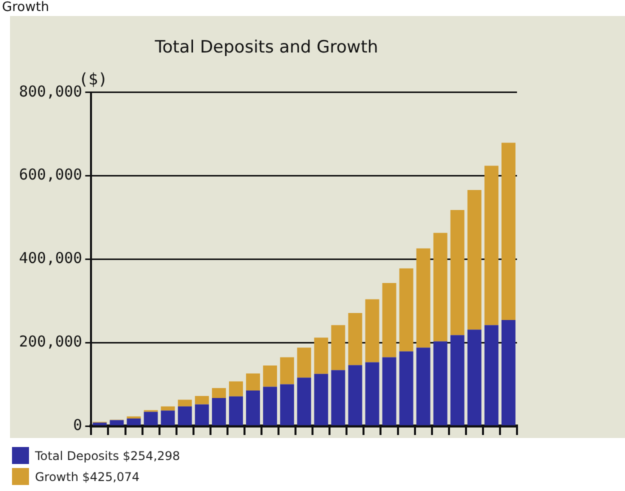 Image resolution: width=625 pixels, height=491 pixels. I want to click on chart-title: Total Deposits and Growth, so click(266, 48).